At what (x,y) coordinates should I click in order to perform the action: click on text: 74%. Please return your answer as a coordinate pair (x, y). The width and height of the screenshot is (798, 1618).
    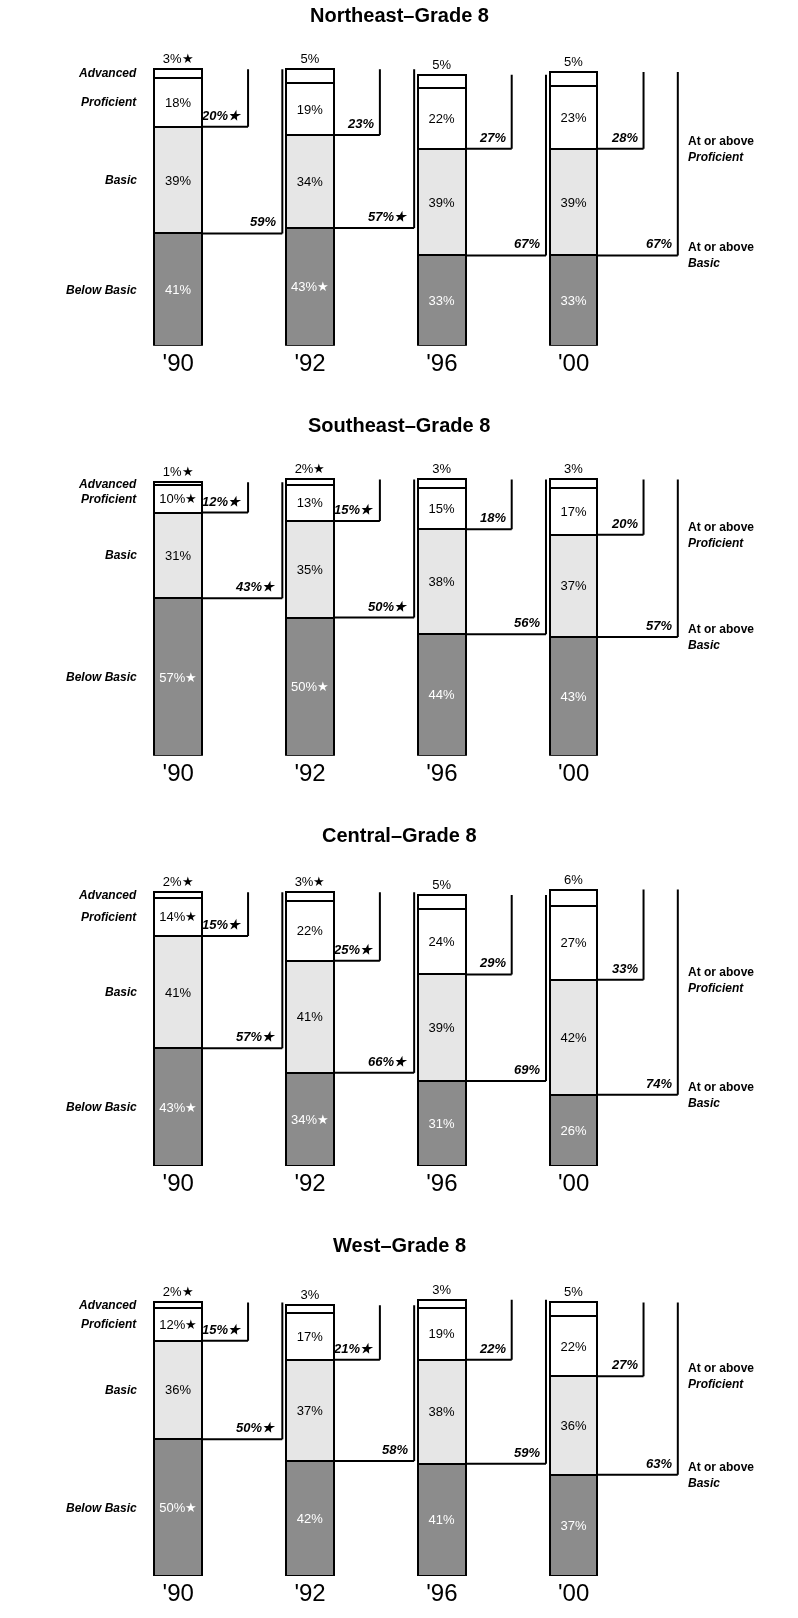
    Looking at the image, I should click on (659, 1083).